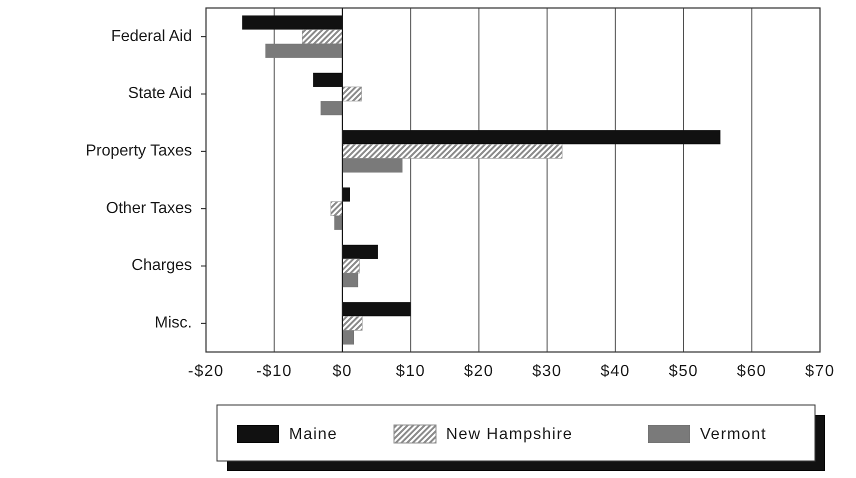 Image resolution: width=856 pixels, height=478 pixels. I want to click on y-tick-label: Other Taxes, so click(149, 208).